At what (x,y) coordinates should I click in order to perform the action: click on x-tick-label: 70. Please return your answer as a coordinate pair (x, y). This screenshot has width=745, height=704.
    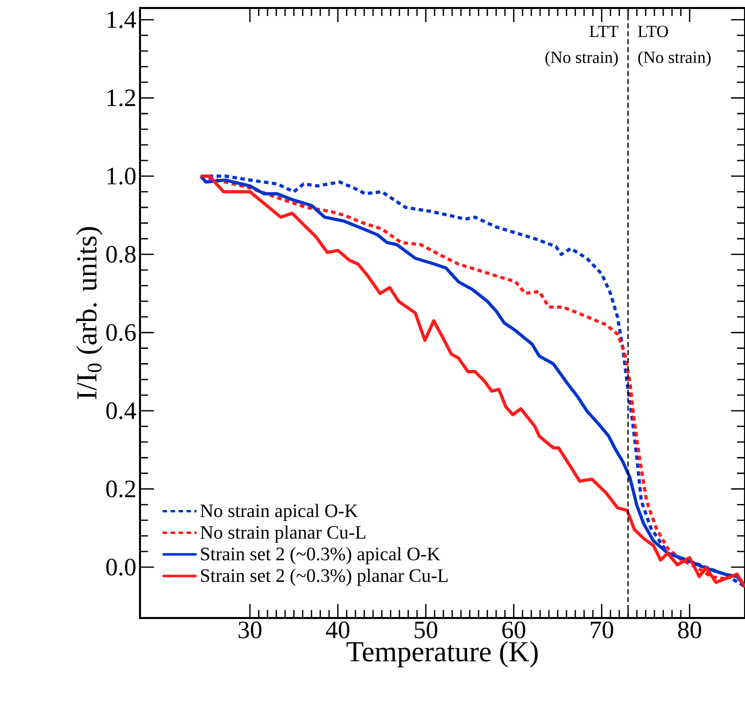
    Looking at the image, I should click on (602, 630).